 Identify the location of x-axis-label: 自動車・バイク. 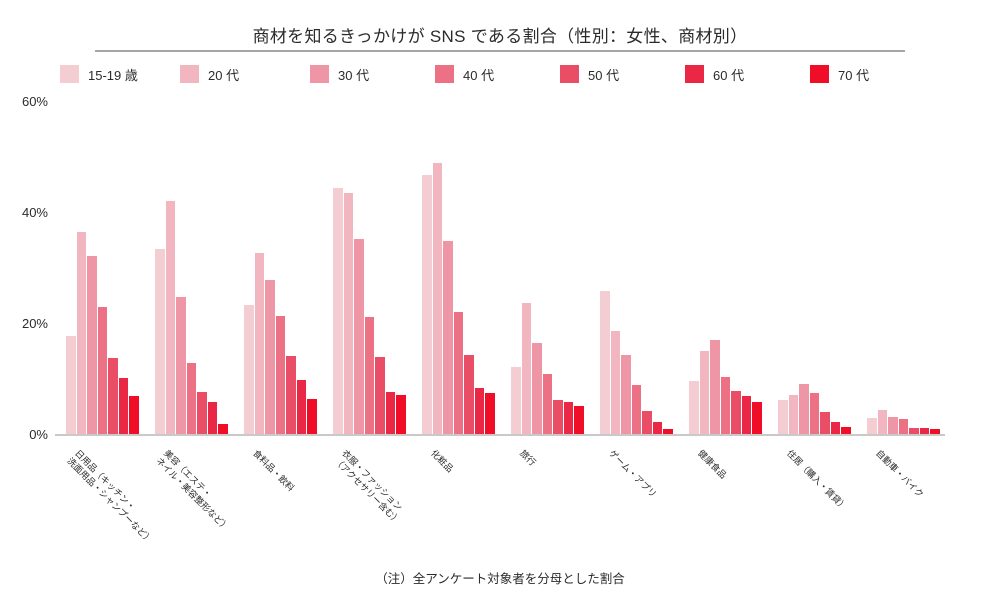
(899, 474).